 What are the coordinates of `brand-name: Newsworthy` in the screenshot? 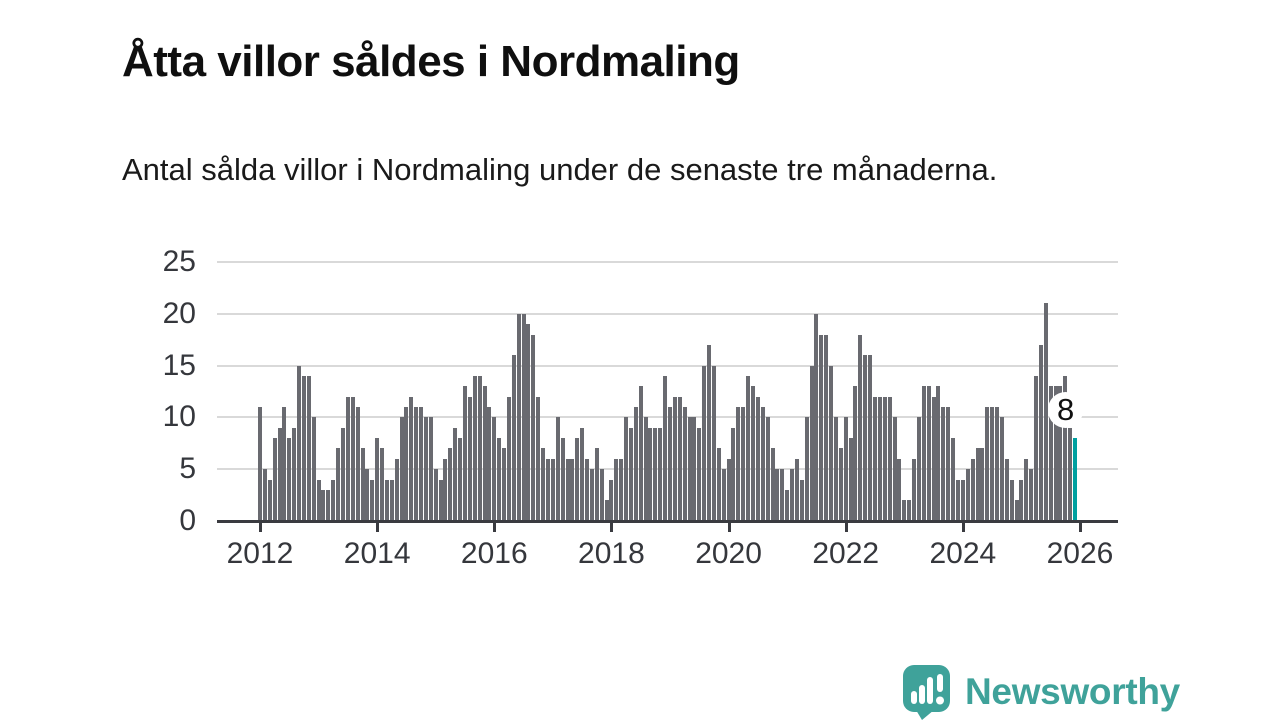 It's located at (1072, 691).